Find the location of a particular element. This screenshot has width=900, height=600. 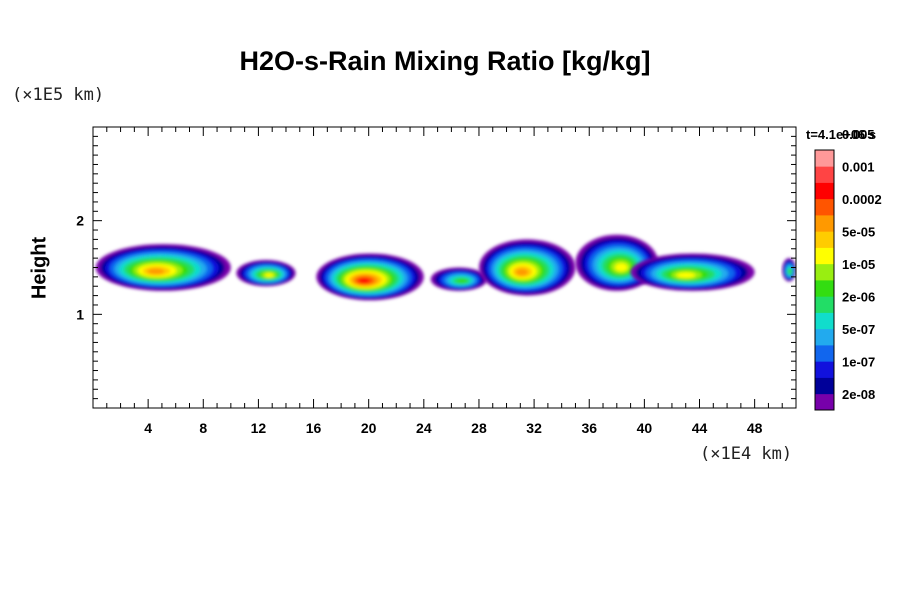

colorbar-label: 0.0002 is located at coordinates (862, 199).